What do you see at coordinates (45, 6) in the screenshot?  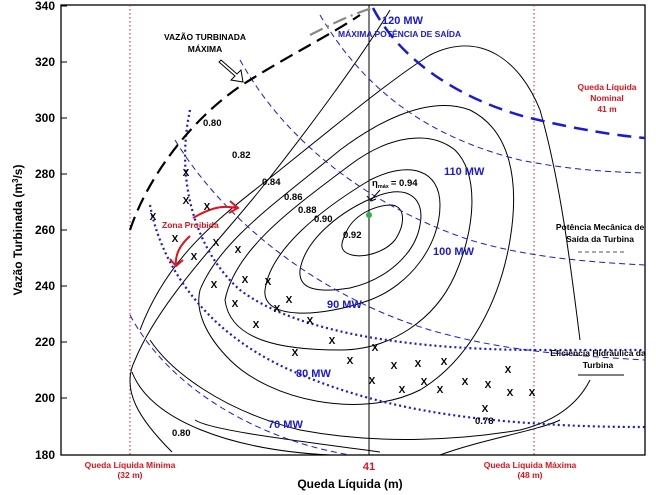 I see `y-tick-label: 340` at bounding box center [45, 6].